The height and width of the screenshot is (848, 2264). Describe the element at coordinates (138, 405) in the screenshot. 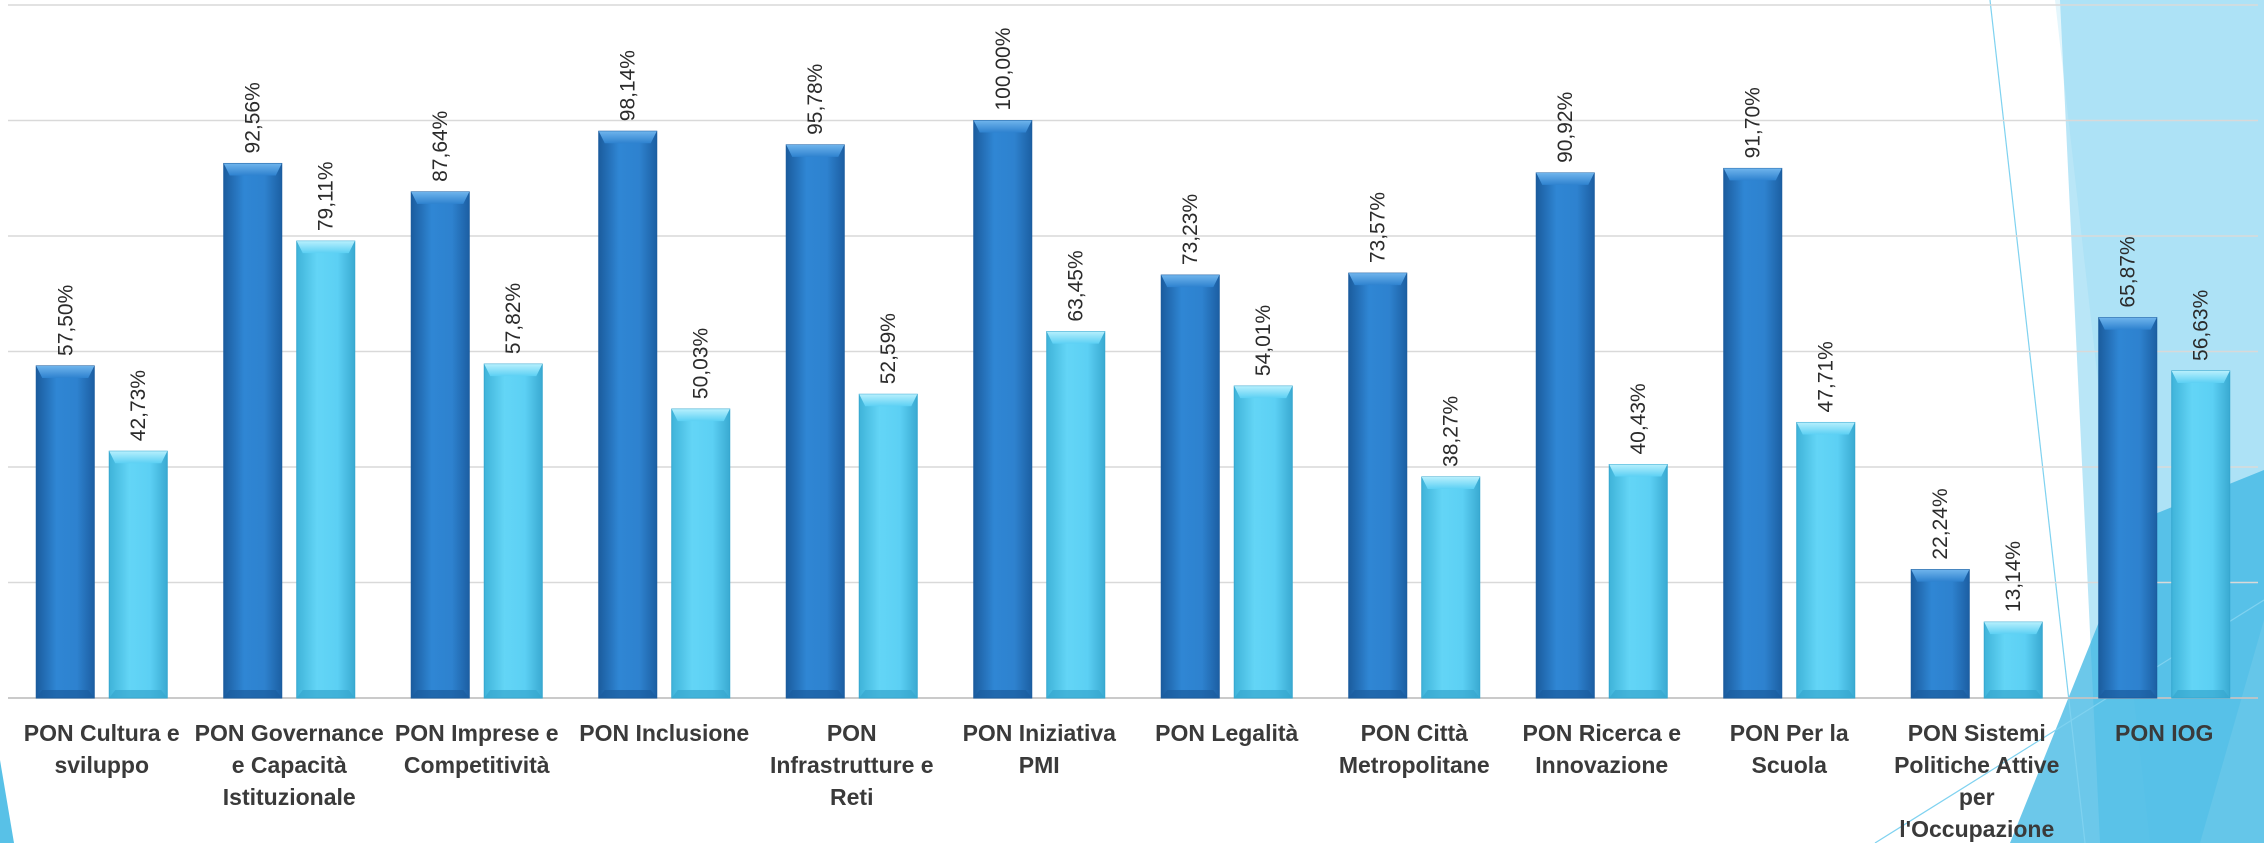

I see `value-label: 42,73%` at that location.